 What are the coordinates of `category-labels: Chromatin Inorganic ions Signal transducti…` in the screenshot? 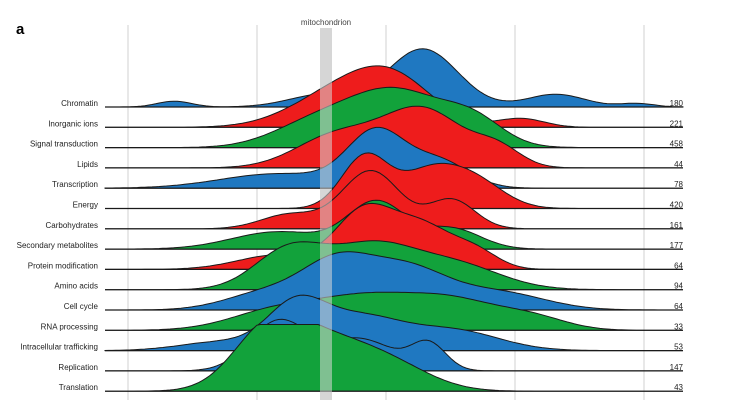 It's located at (58, 245).